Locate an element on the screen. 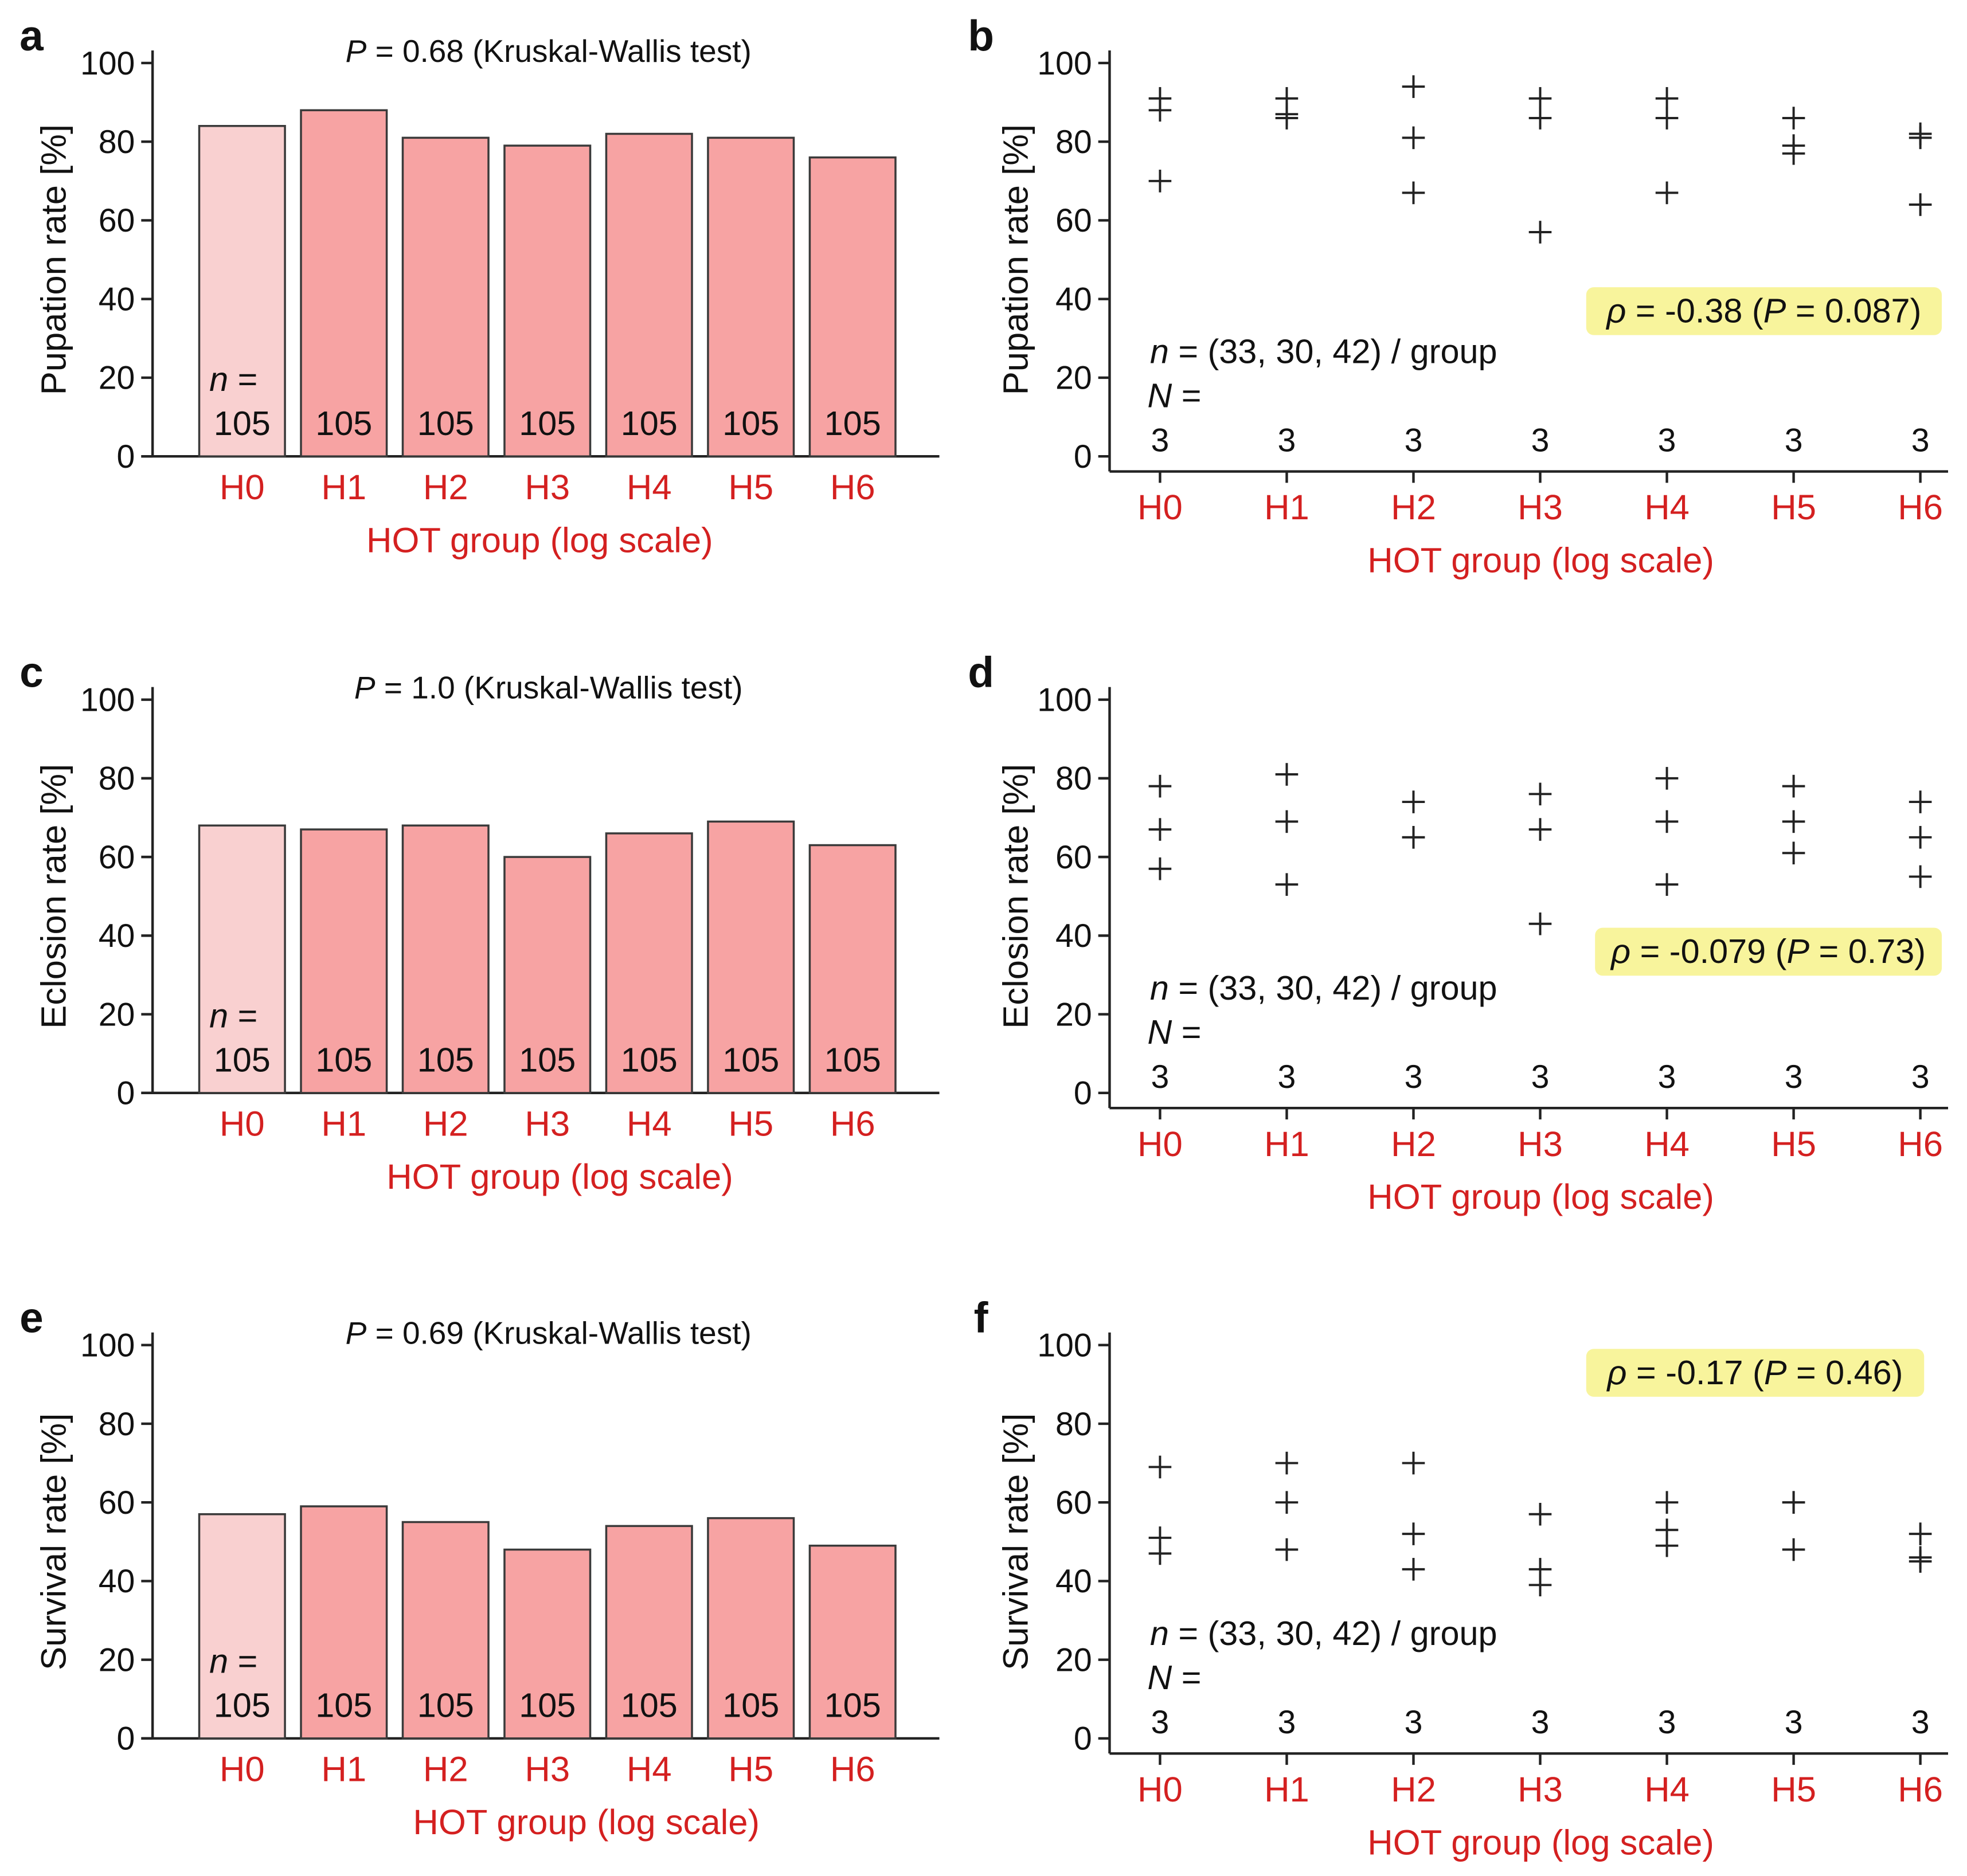  y-axis-label: Survival rate [%] is located at coordinates (1016, 1542).